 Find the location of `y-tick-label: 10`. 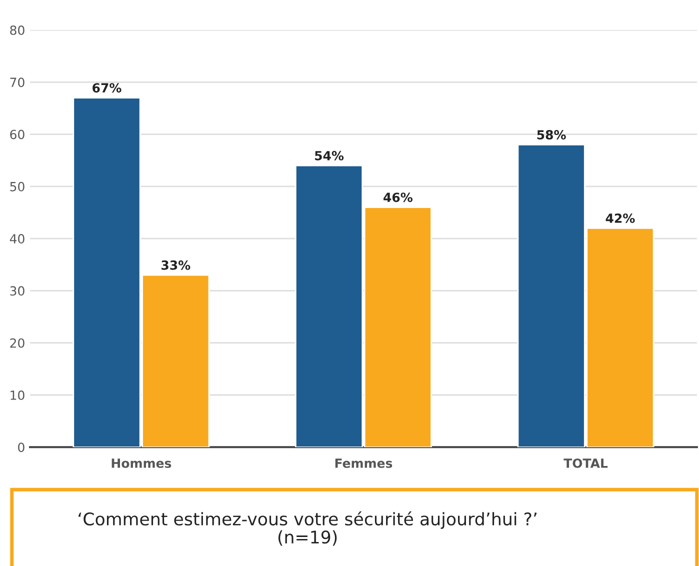

y-tick-label: 10 is located at coordinates (17, 395).